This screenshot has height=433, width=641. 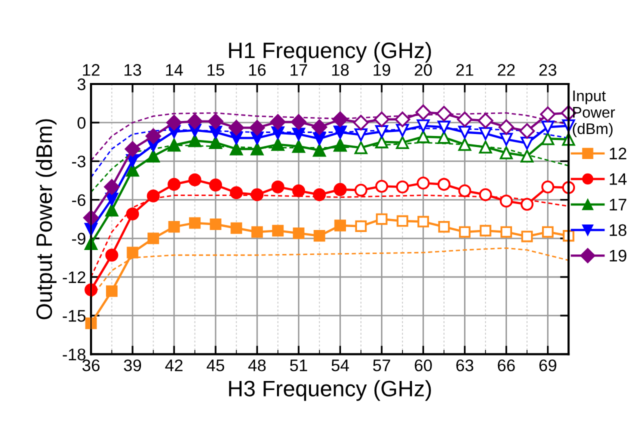 I want to click on x-tick-label: 39, so click(x=133, y=365).